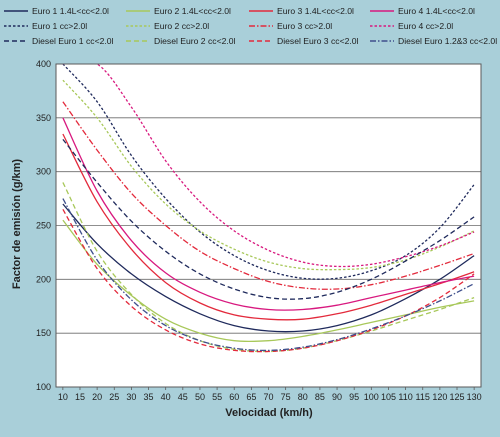  What do you see at coordinates (17, 224) in the screenshot?
I see `y-axis-label: Factor de emisión (g/km)` at bounding box center [17, 224].